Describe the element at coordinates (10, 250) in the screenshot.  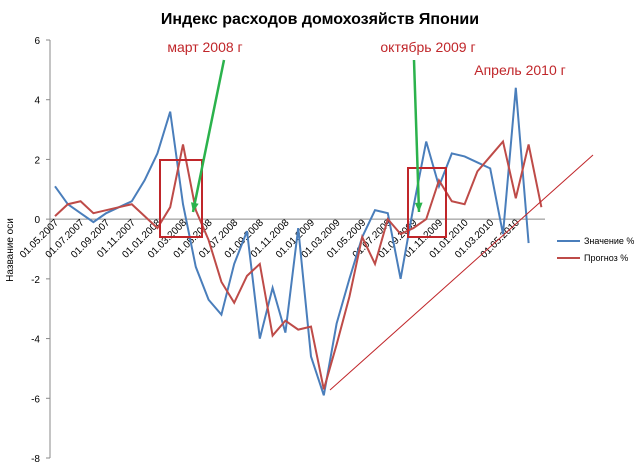
I see `y-axis-label: Название оси` at that location.